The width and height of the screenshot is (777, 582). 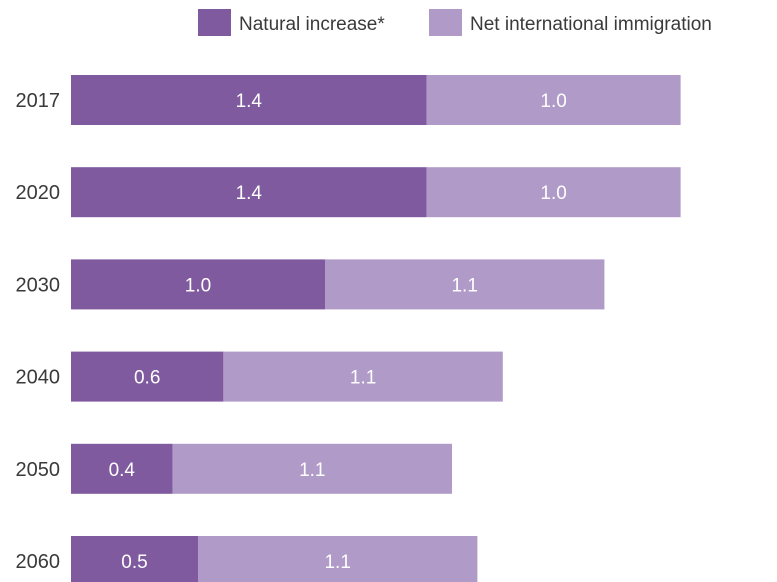 What do you see at coordinates (312, 24) in the screenshot?
I see `legend-label-natural-increase: Natural increase*` at bounding box center [312, 24].